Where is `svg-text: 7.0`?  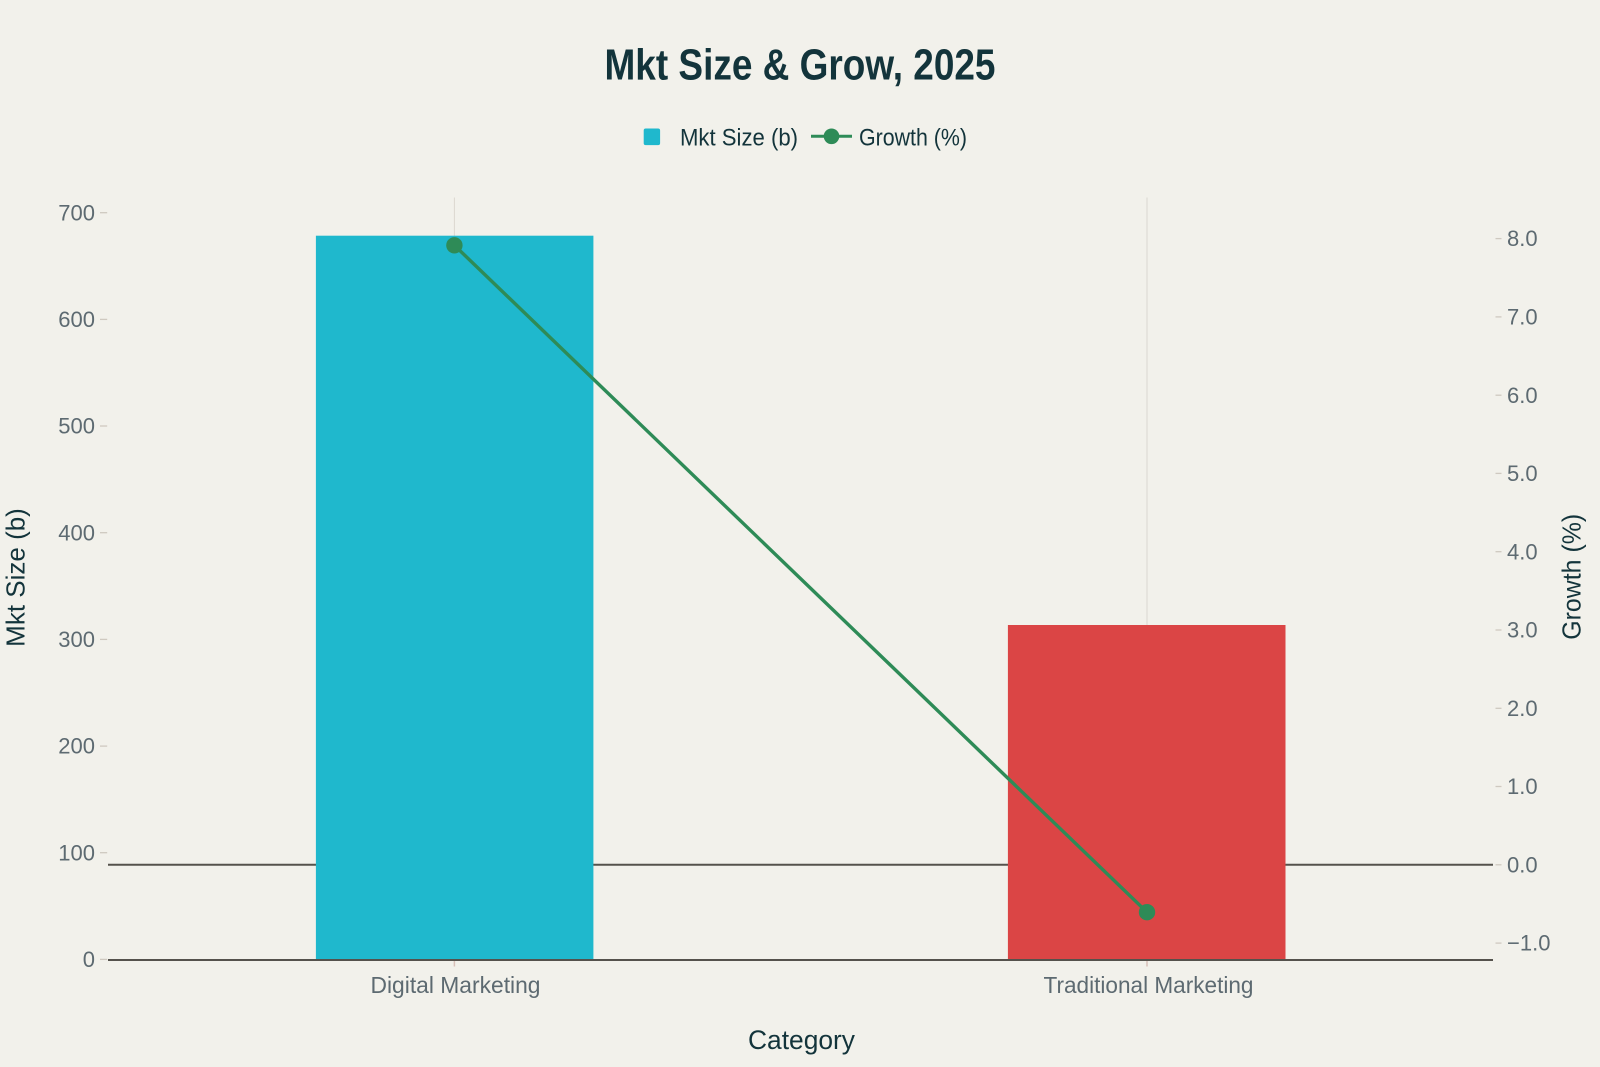
svg-text: 7.0 is located at coordinates (1522, 317).